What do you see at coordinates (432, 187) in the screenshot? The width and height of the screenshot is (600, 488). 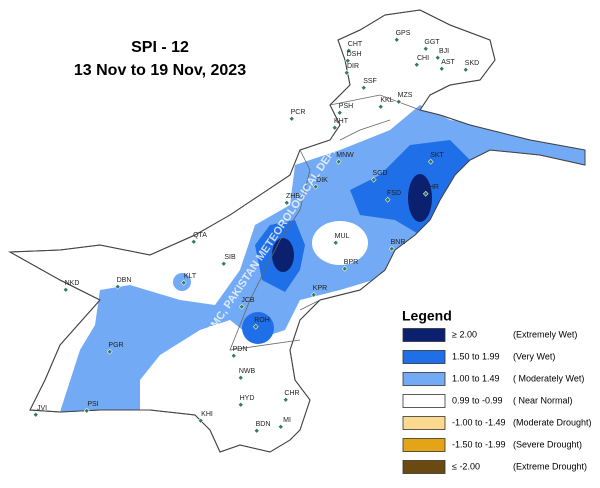 I see `station-label: LHR` at bounding box center [432, 187].